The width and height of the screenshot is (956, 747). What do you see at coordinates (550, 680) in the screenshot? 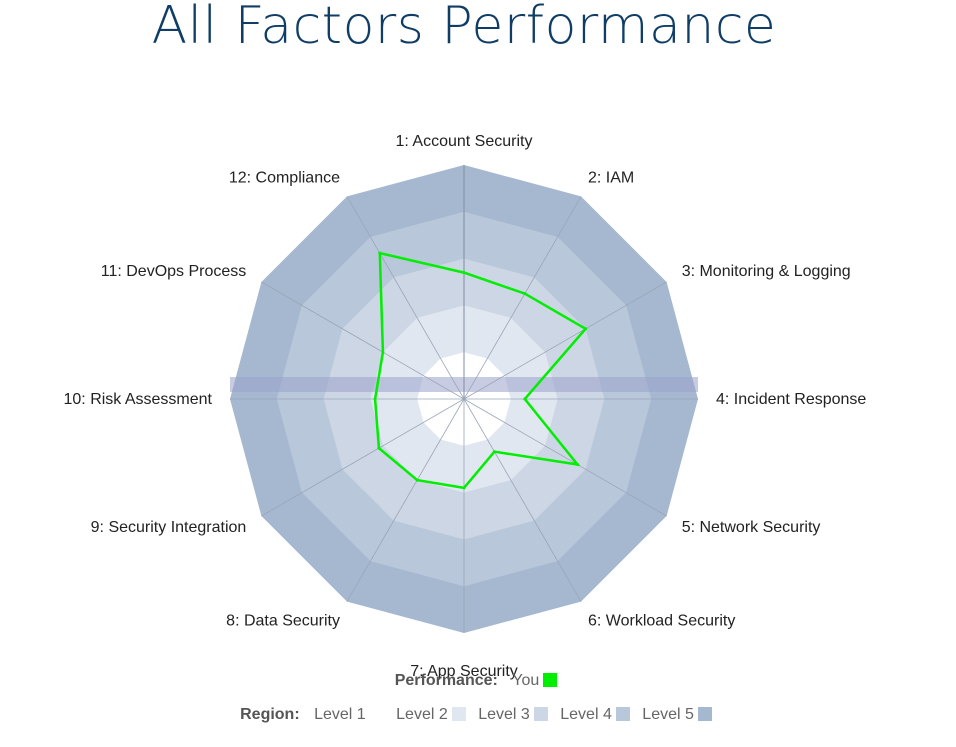
I see `legend-swatch-you` at bounding box center [550, 680].